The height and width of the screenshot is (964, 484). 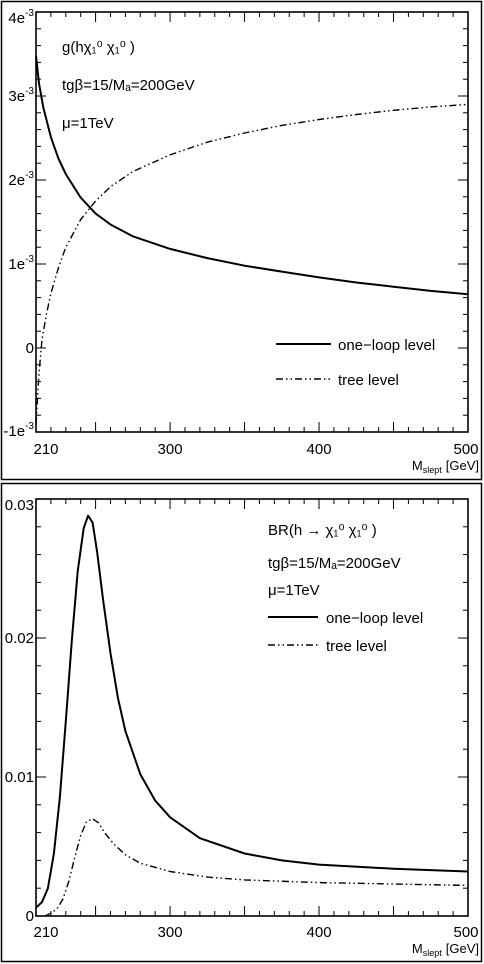 What do you see at coordinates (16, 96) in the screenshot?
I see `y-tick-label-base: 3e` at bounding box center [16, 96].